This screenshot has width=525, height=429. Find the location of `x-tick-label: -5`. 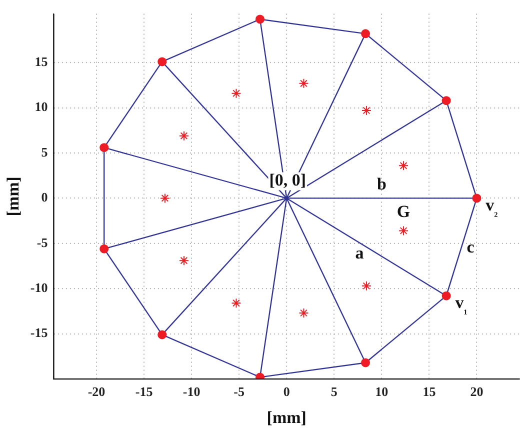

x-tick-label: -5 is located at coordinates (239, 392).